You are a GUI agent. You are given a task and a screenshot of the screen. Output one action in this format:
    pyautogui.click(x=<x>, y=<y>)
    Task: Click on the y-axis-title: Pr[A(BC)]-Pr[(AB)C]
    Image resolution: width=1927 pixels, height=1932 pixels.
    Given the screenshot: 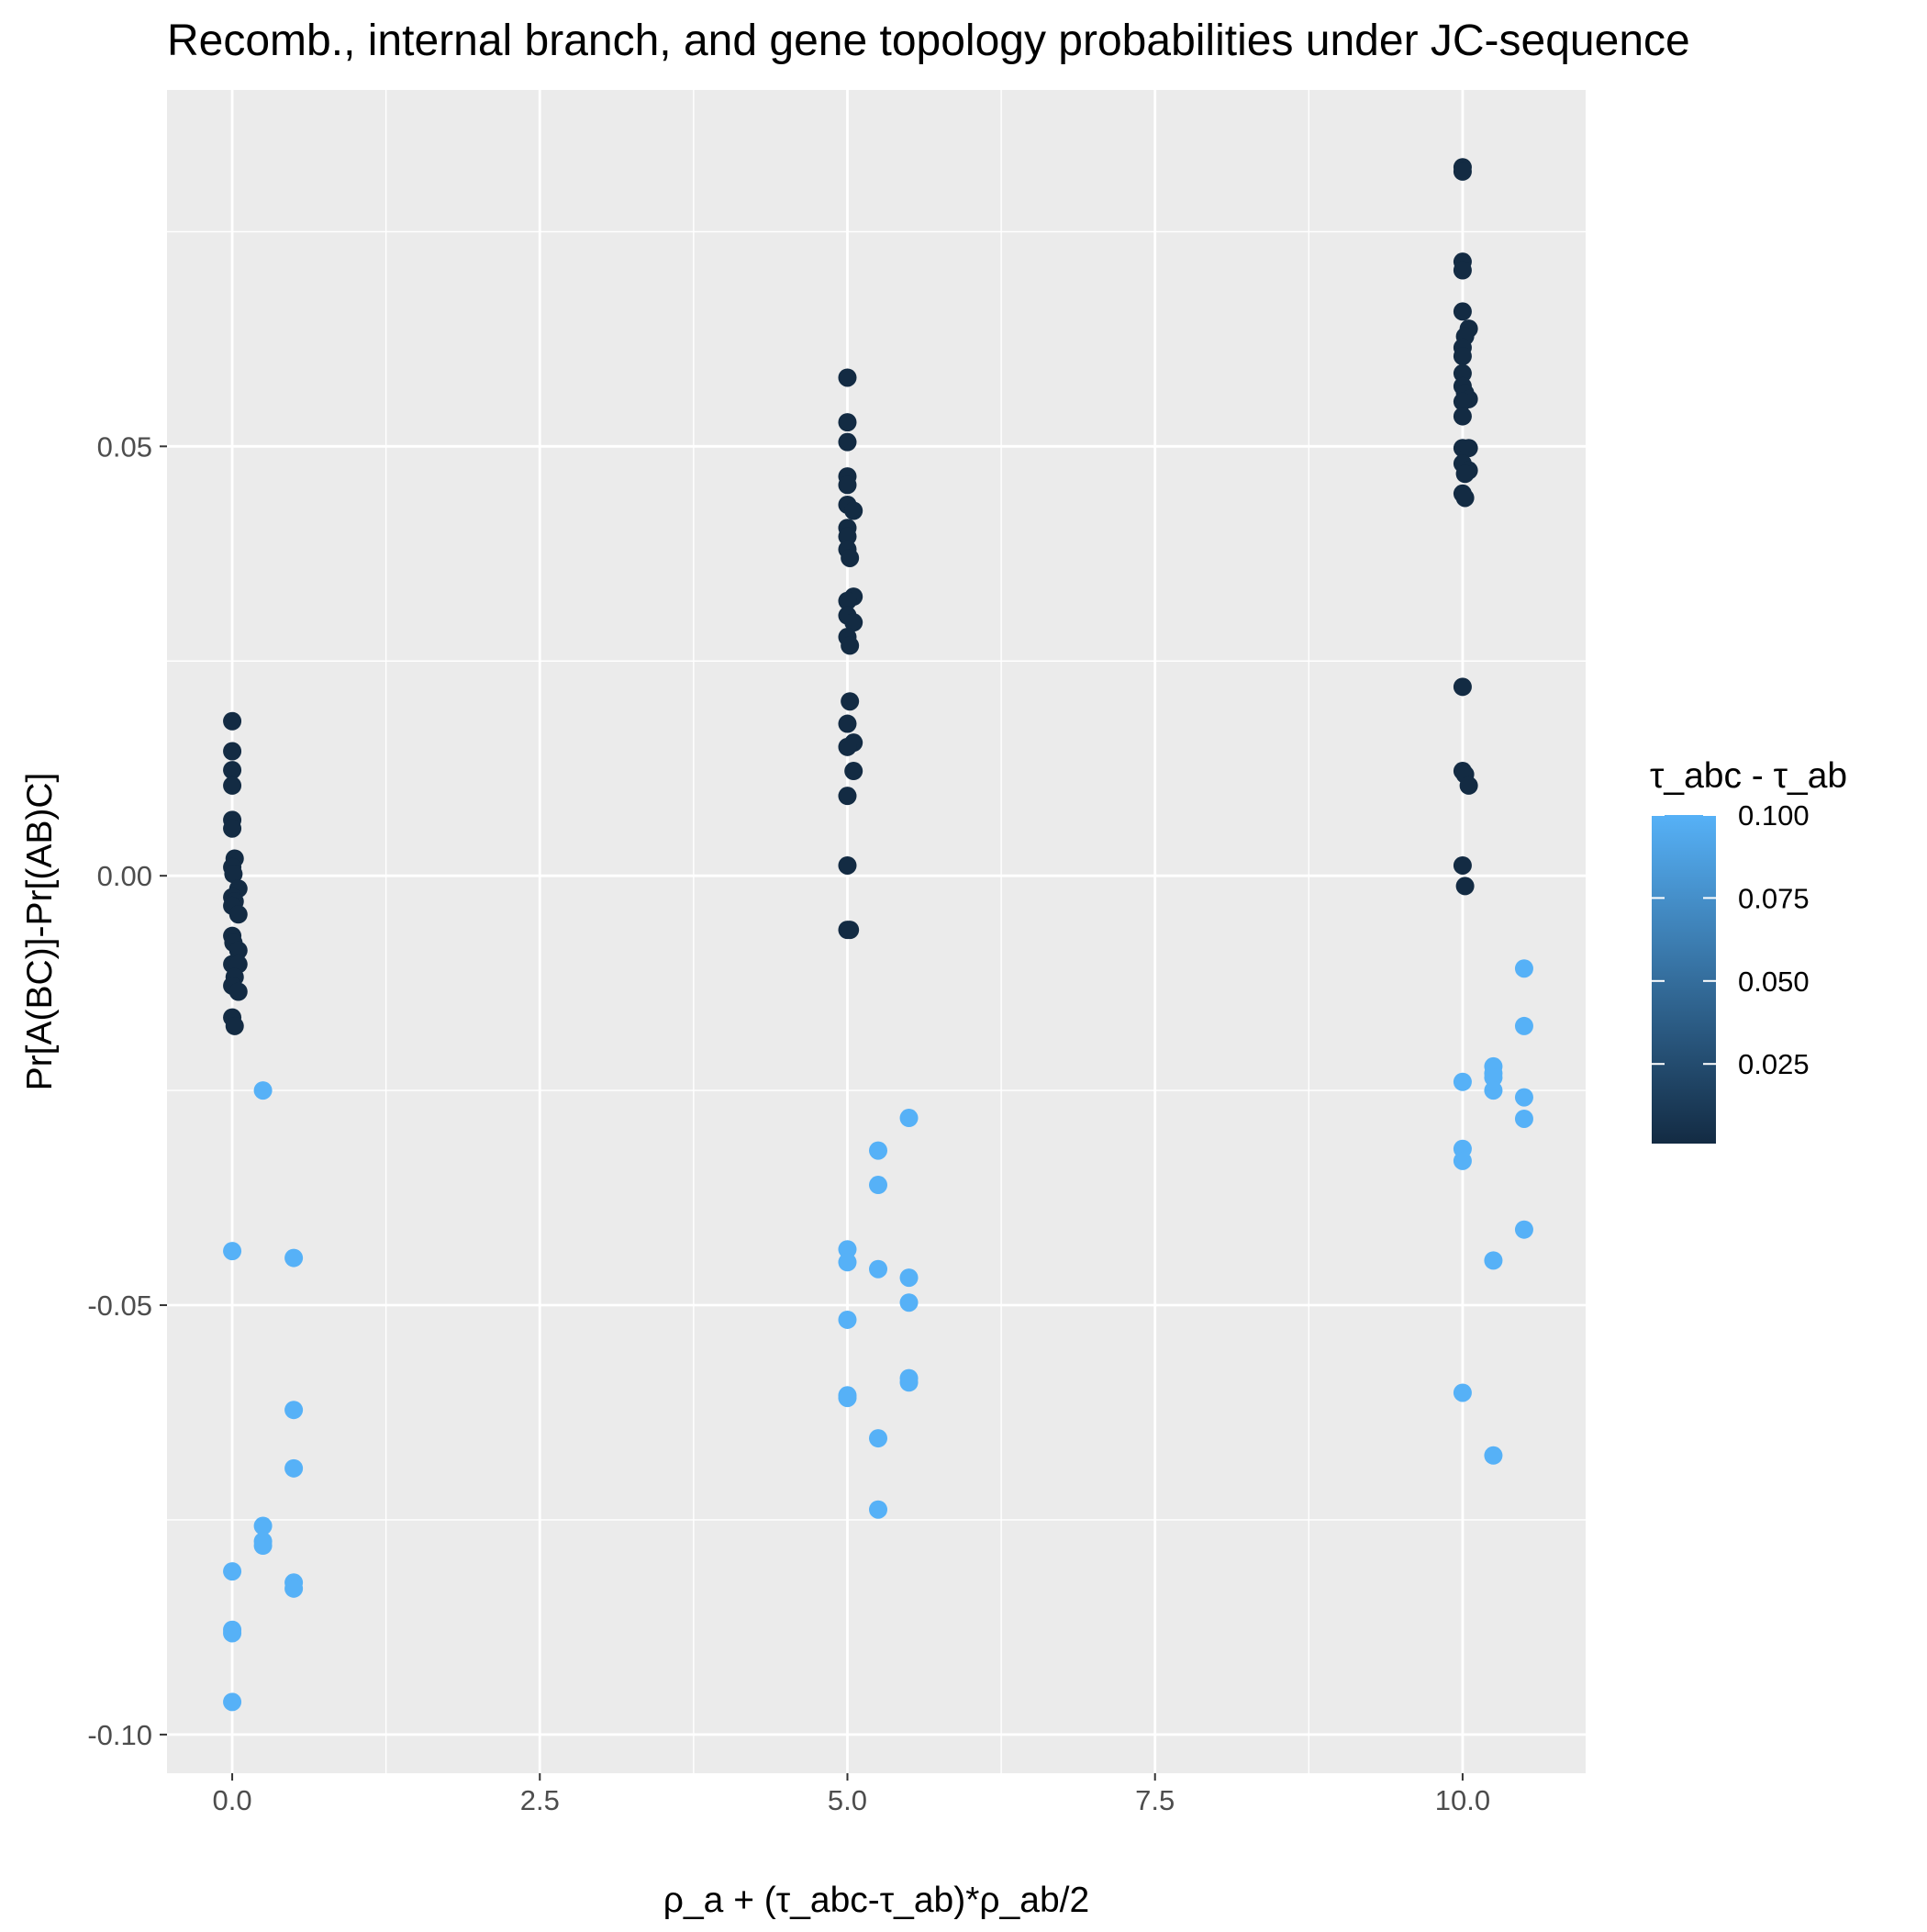 What is the action you would take?
    pyautogui.click(x=40, y=932)
    